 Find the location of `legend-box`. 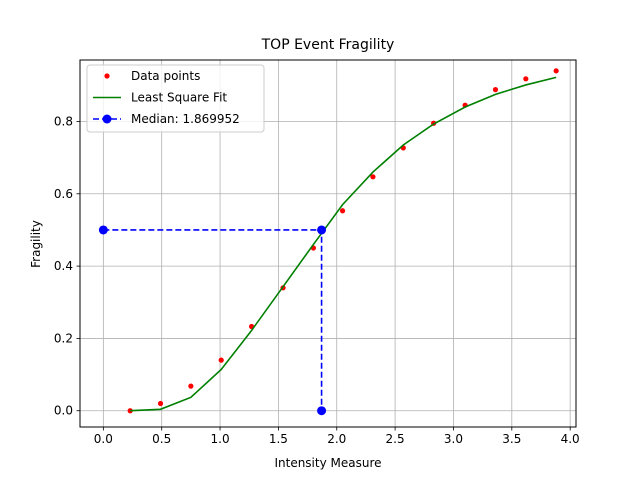

legend-box is located at coordinates (175, 98).